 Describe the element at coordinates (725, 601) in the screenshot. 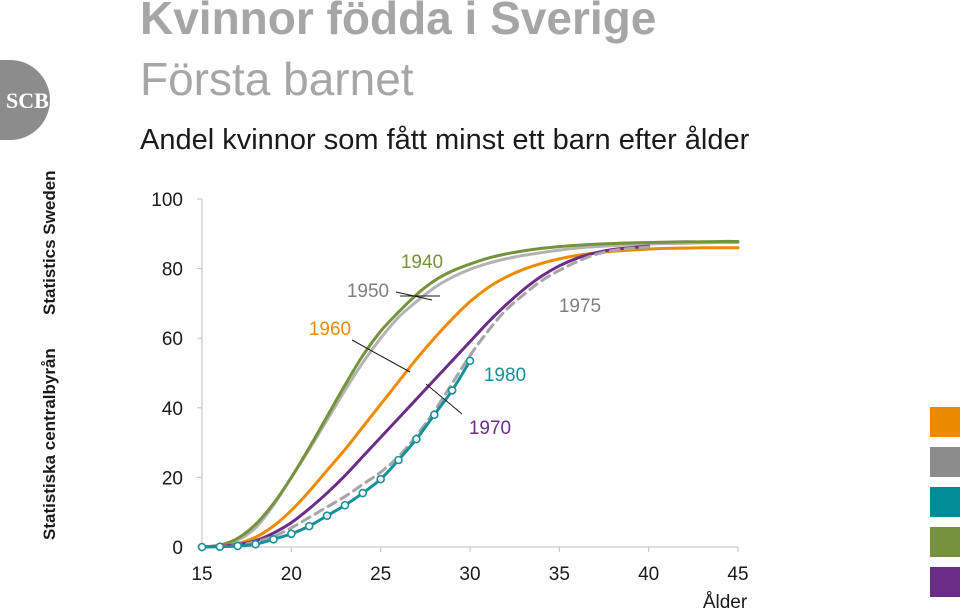

I see `x-axis-title: Ålder` at that location.